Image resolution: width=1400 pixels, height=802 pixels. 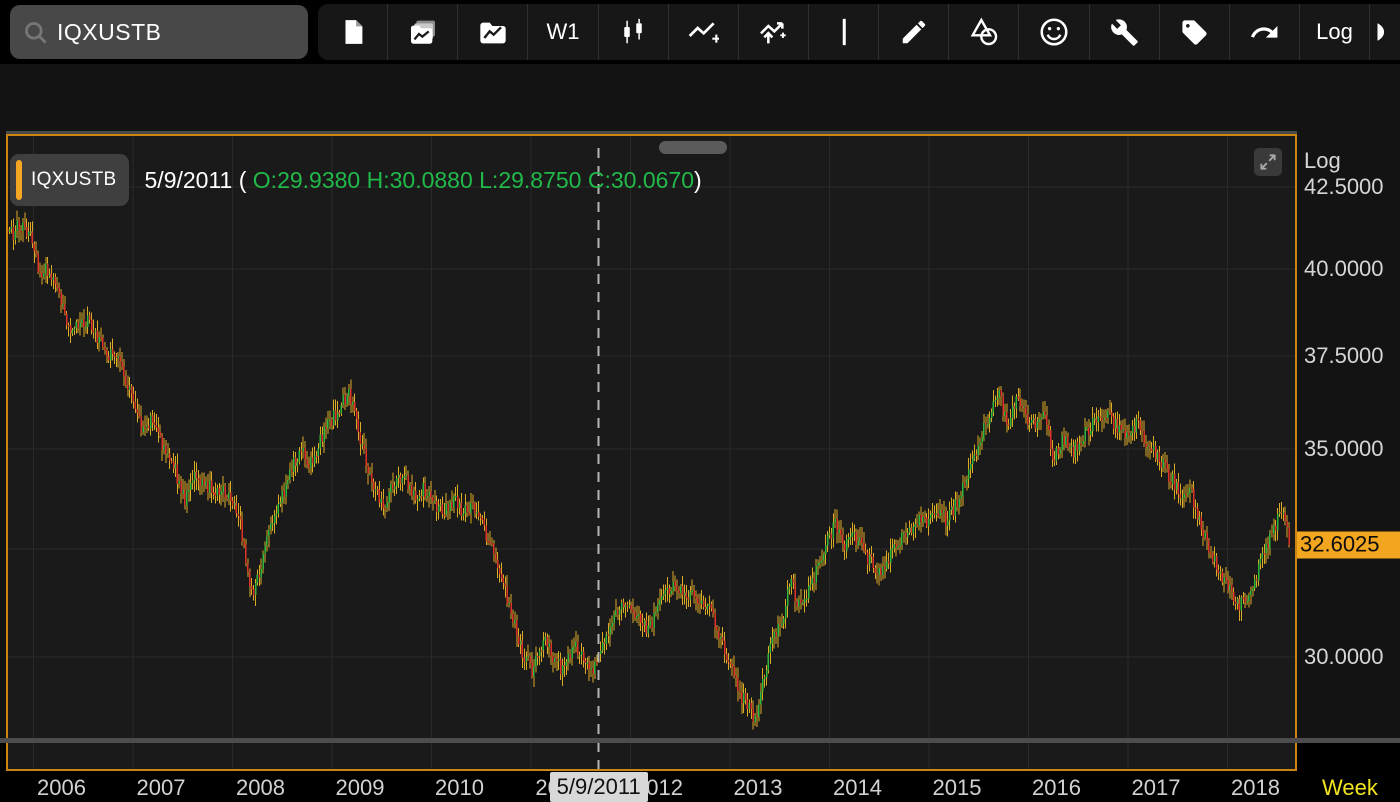 What do you see at coordinates (857, 787) in the screenshot?
I see `x-axis-tick: 2014` at bounding box center [857, 787].